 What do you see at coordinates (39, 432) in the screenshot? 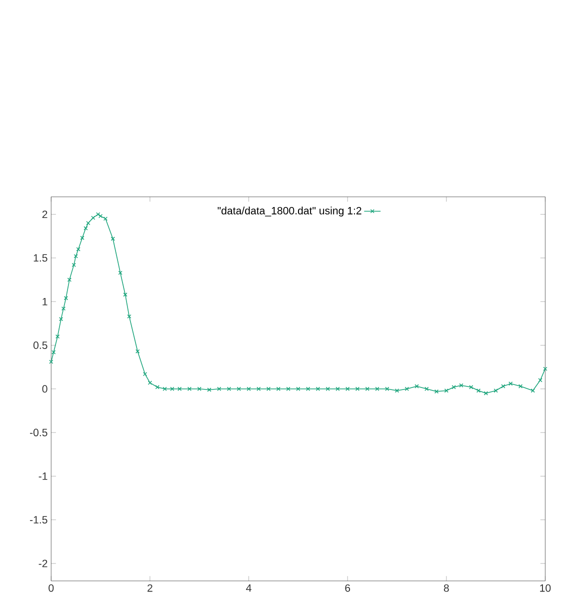
I see `y-tick-label: -0.5` at bounding box center [39, 432].